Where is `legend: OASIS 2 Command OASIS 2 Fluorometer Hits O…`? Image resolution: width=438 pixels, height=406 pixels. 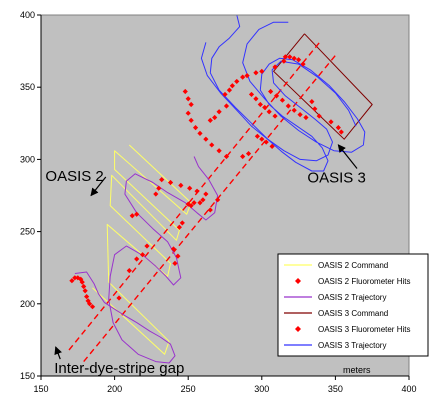 legend: OASIS 2 Command OASIS 2 Fluorometer Hits O… is located at coordinates (353, 305).